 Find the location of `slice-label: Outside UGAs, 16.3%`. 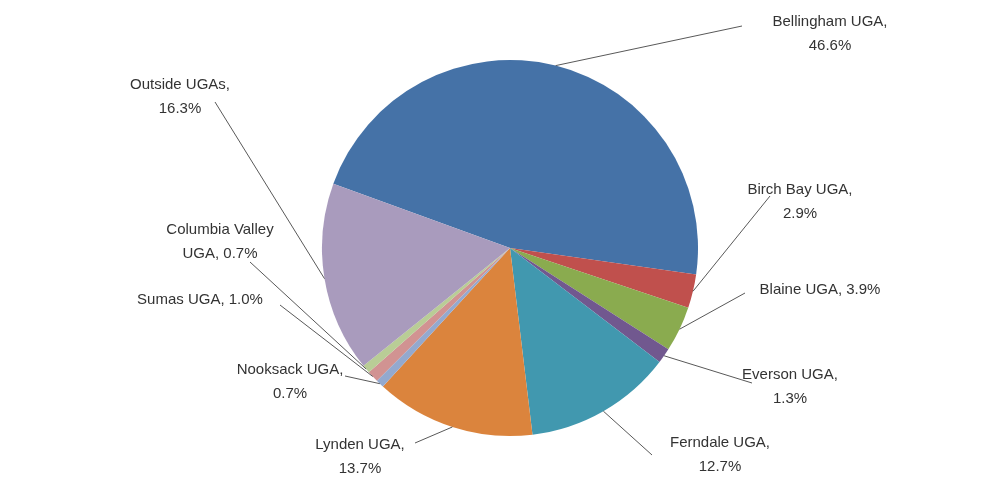

slice-label: Outside UGAs, 16.3% is located at coordinates (180, 96).